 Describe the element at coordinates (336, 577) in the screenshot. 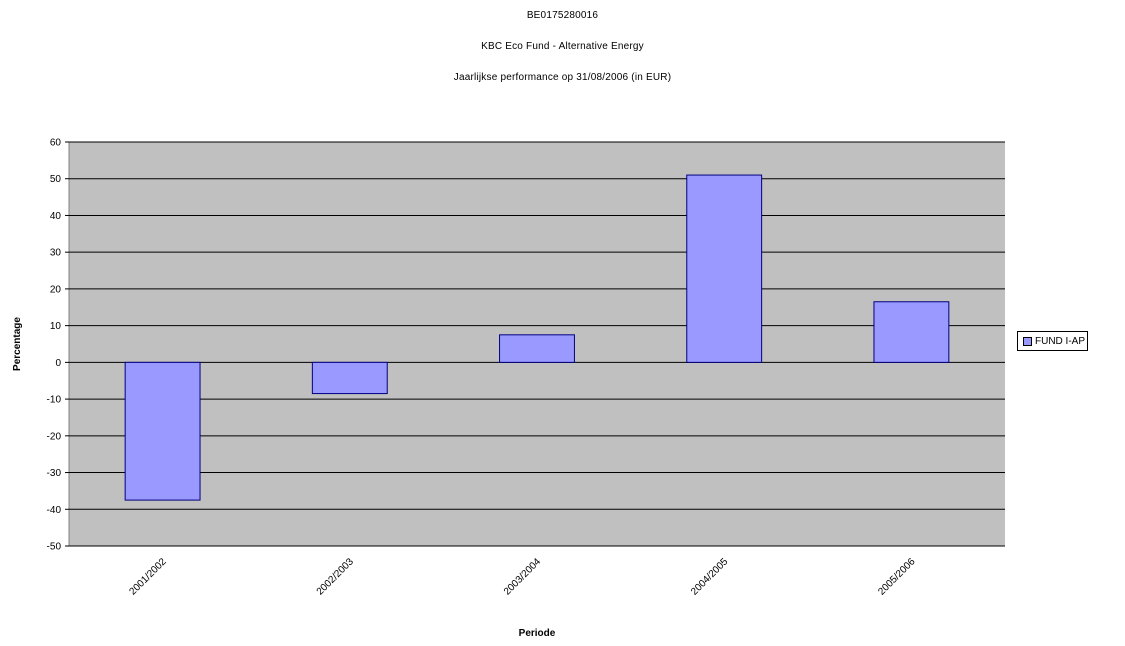

I see `x-tick-label: 2002/2003` at that location.